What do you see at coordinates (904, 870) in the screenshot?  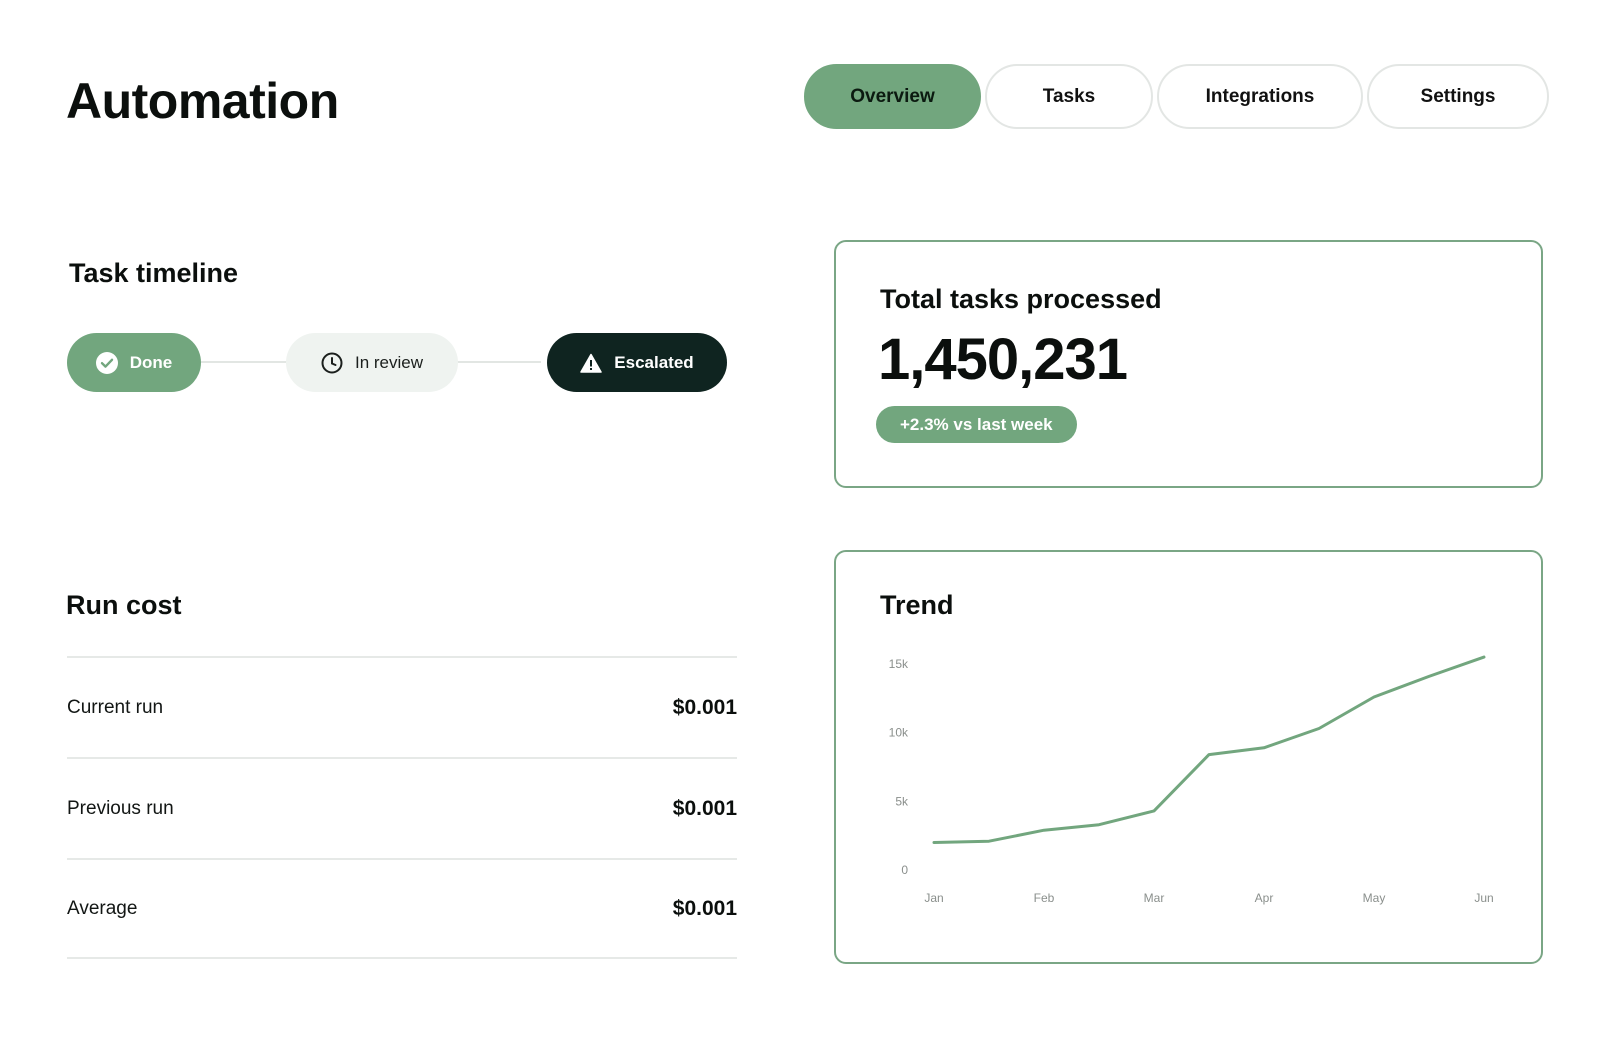 I see `y-tick-label: 0` at bounding box center [904, 870].